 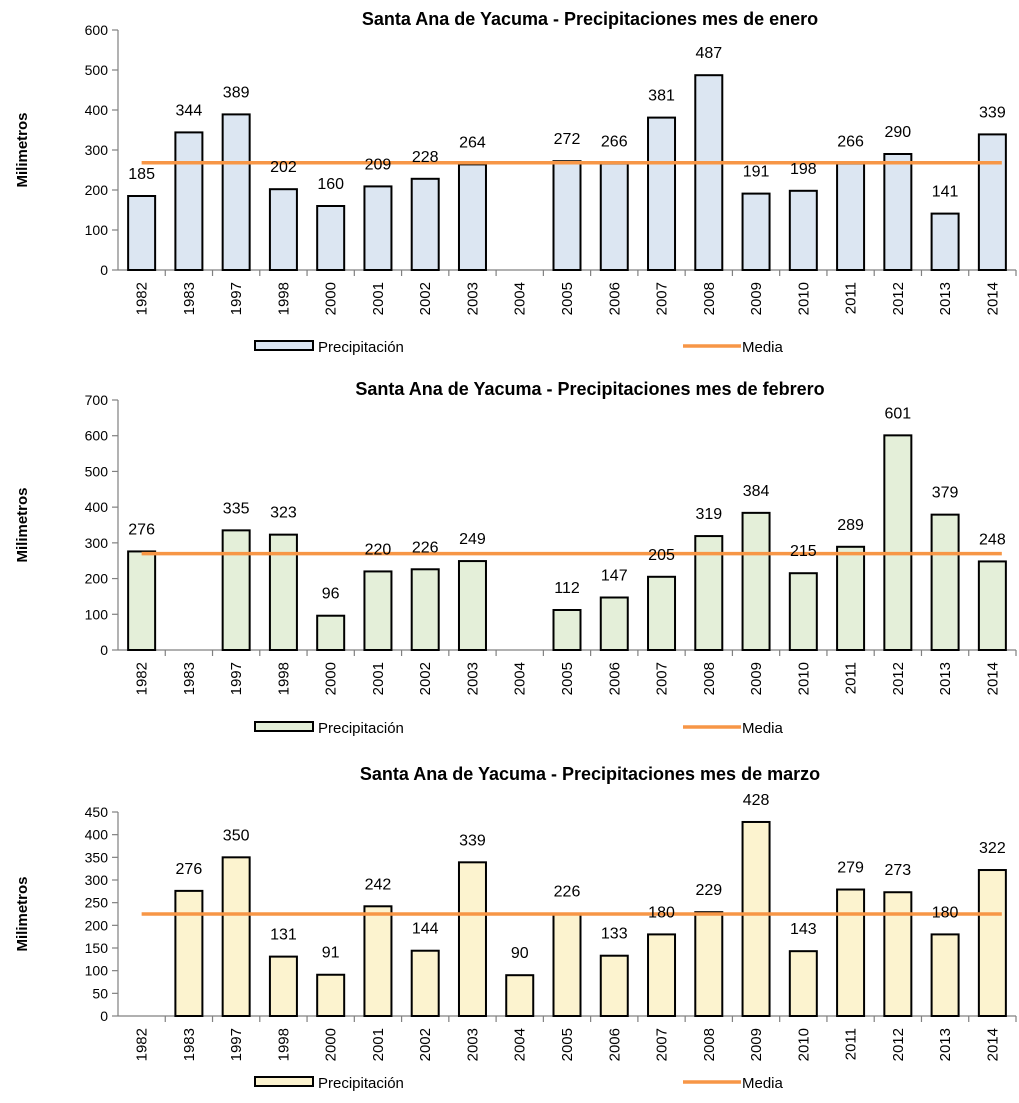 What do you see at coordinates (803, 551) in the screenshot?
I see `data-label: 215` at bounding box center [803, 551].